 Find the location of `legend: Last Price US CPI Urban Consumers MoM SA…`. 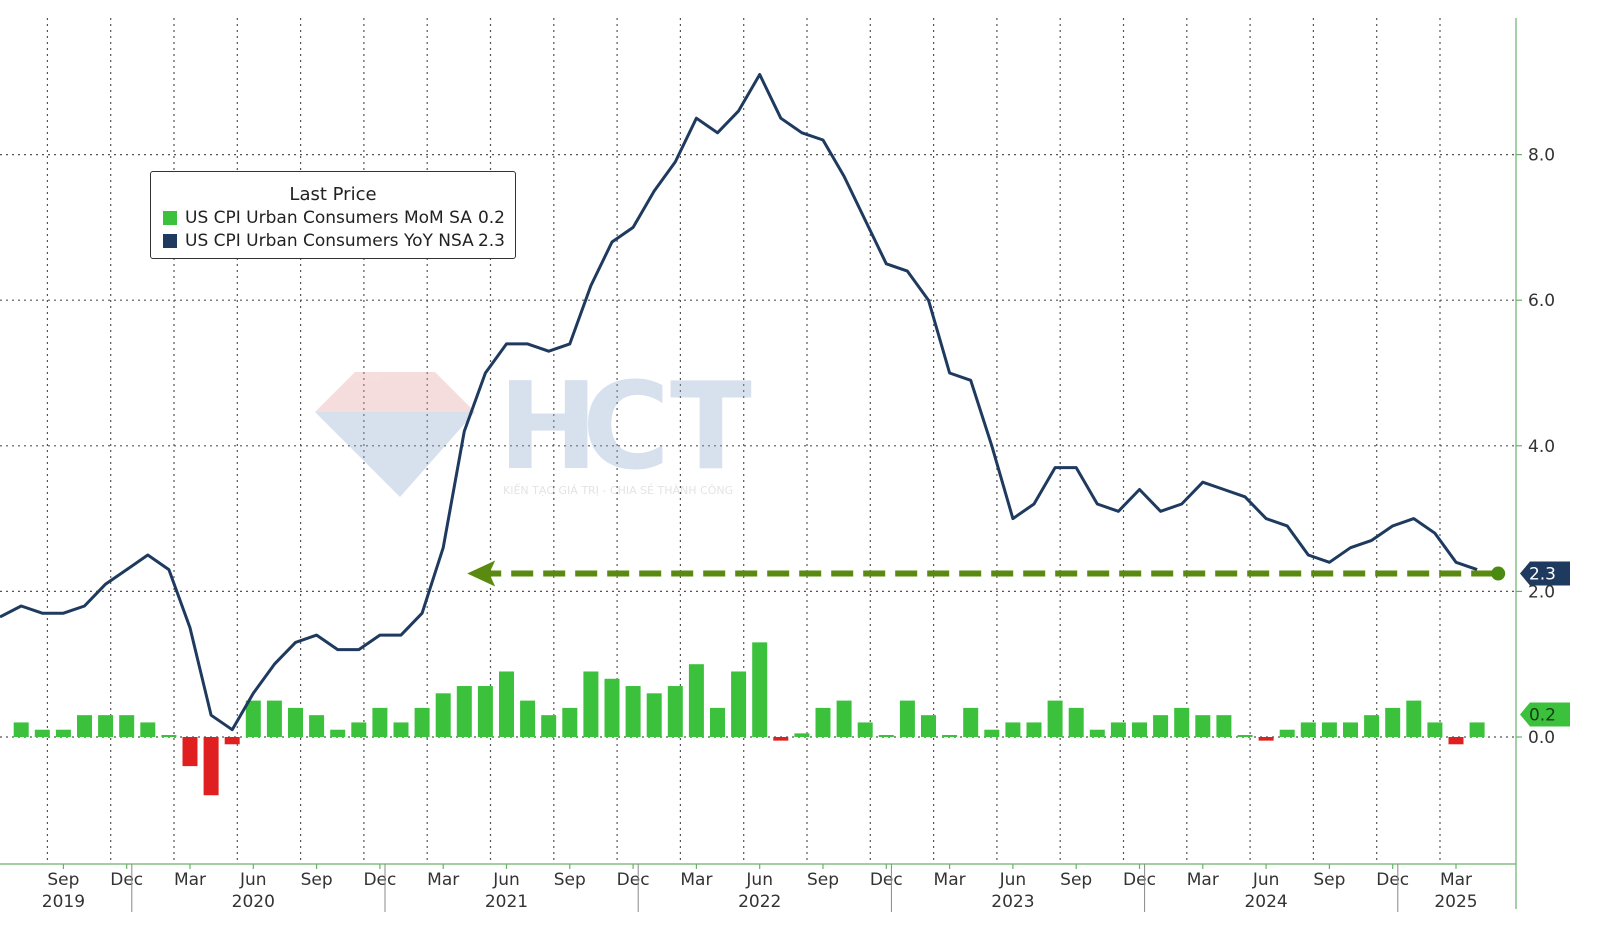

legend: Last Price US CPI Urban Consumers MoM SA… is located at coordinates (333, 215).